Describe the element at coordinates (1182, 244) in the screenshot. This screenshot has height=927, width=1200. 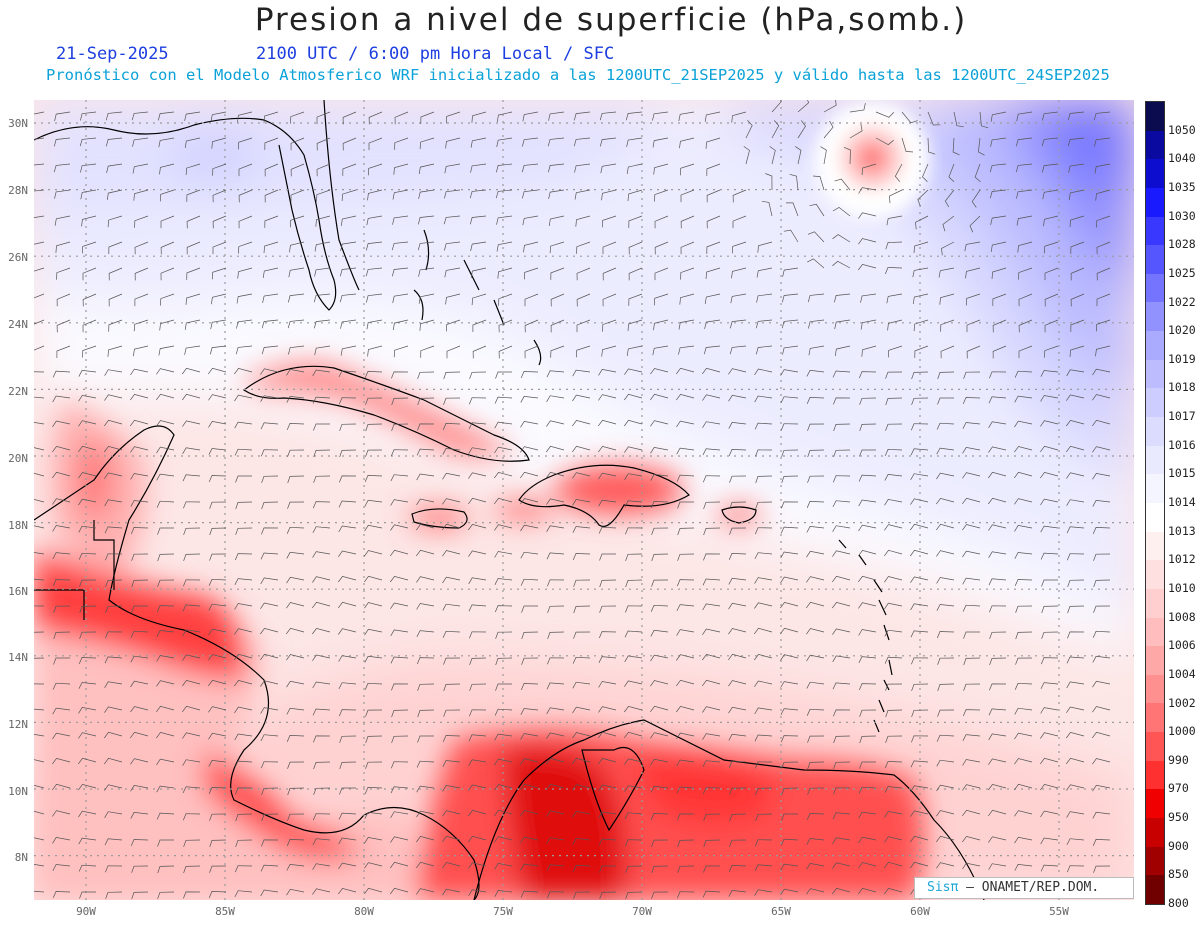
I see `colorbar-label: 1028` at that location.